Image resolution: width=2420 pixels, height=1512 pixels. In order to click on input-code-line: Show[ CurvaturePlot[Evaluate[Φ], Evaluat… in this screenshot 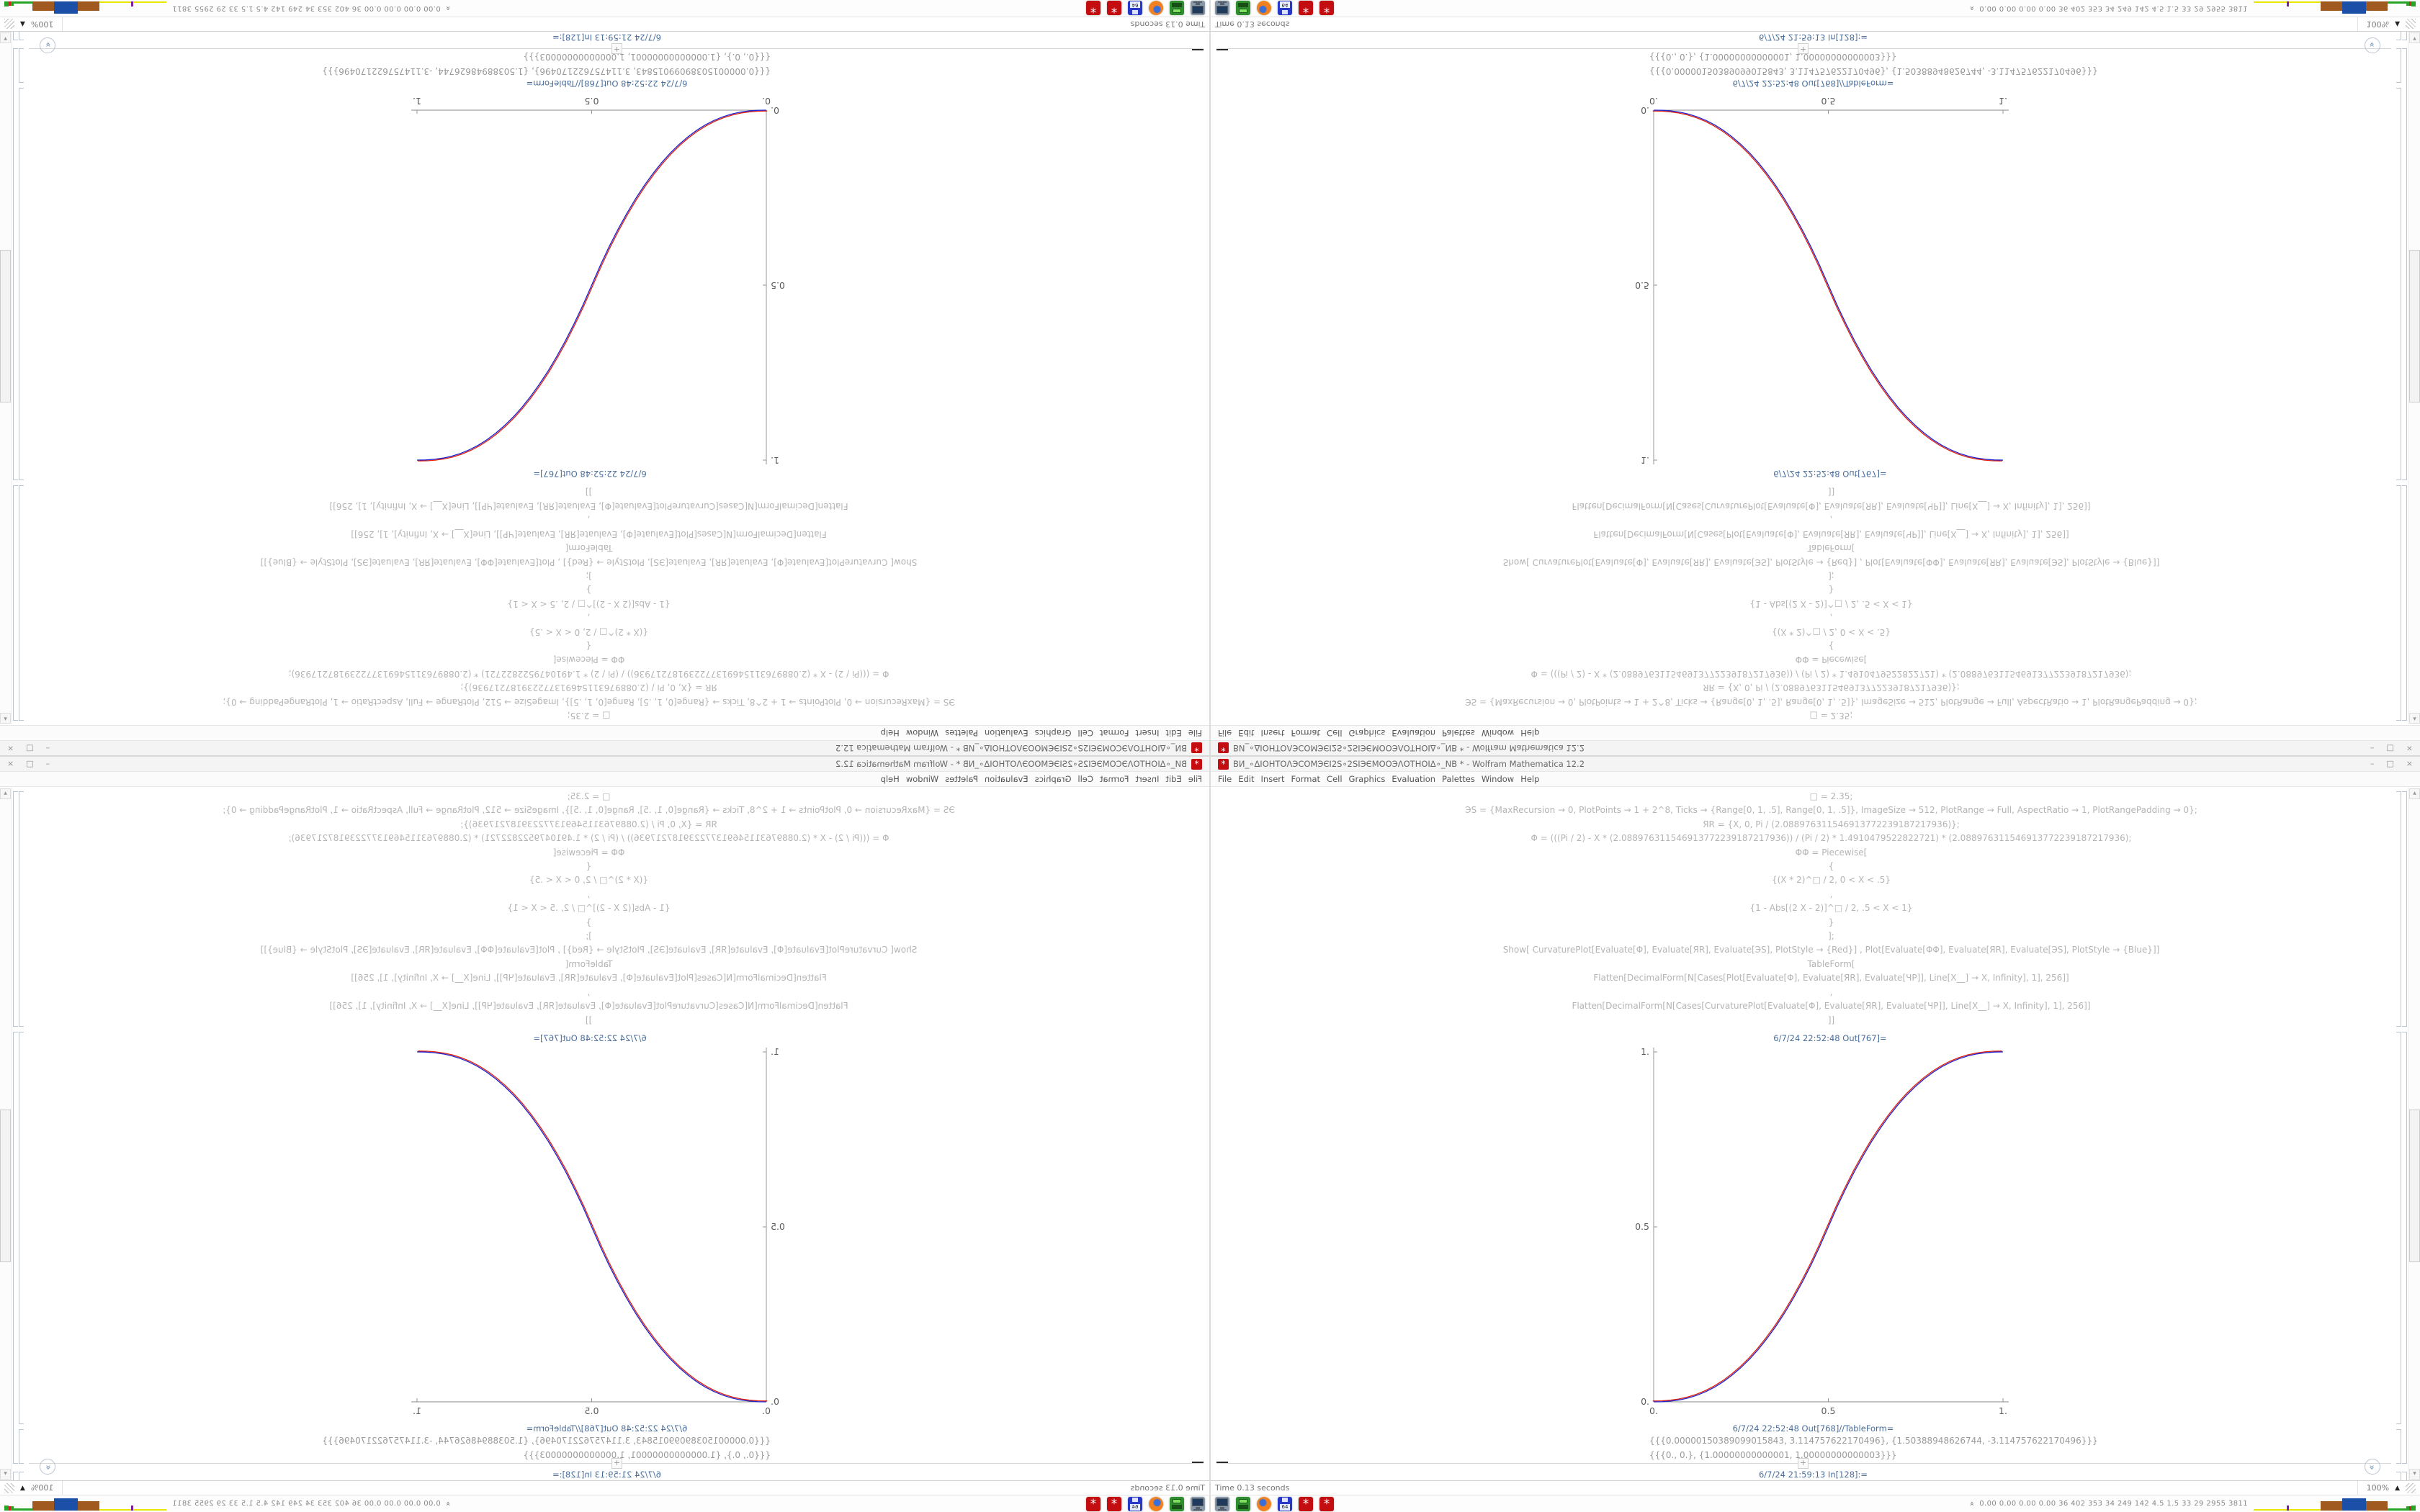, I will do `click(589, 562)`.